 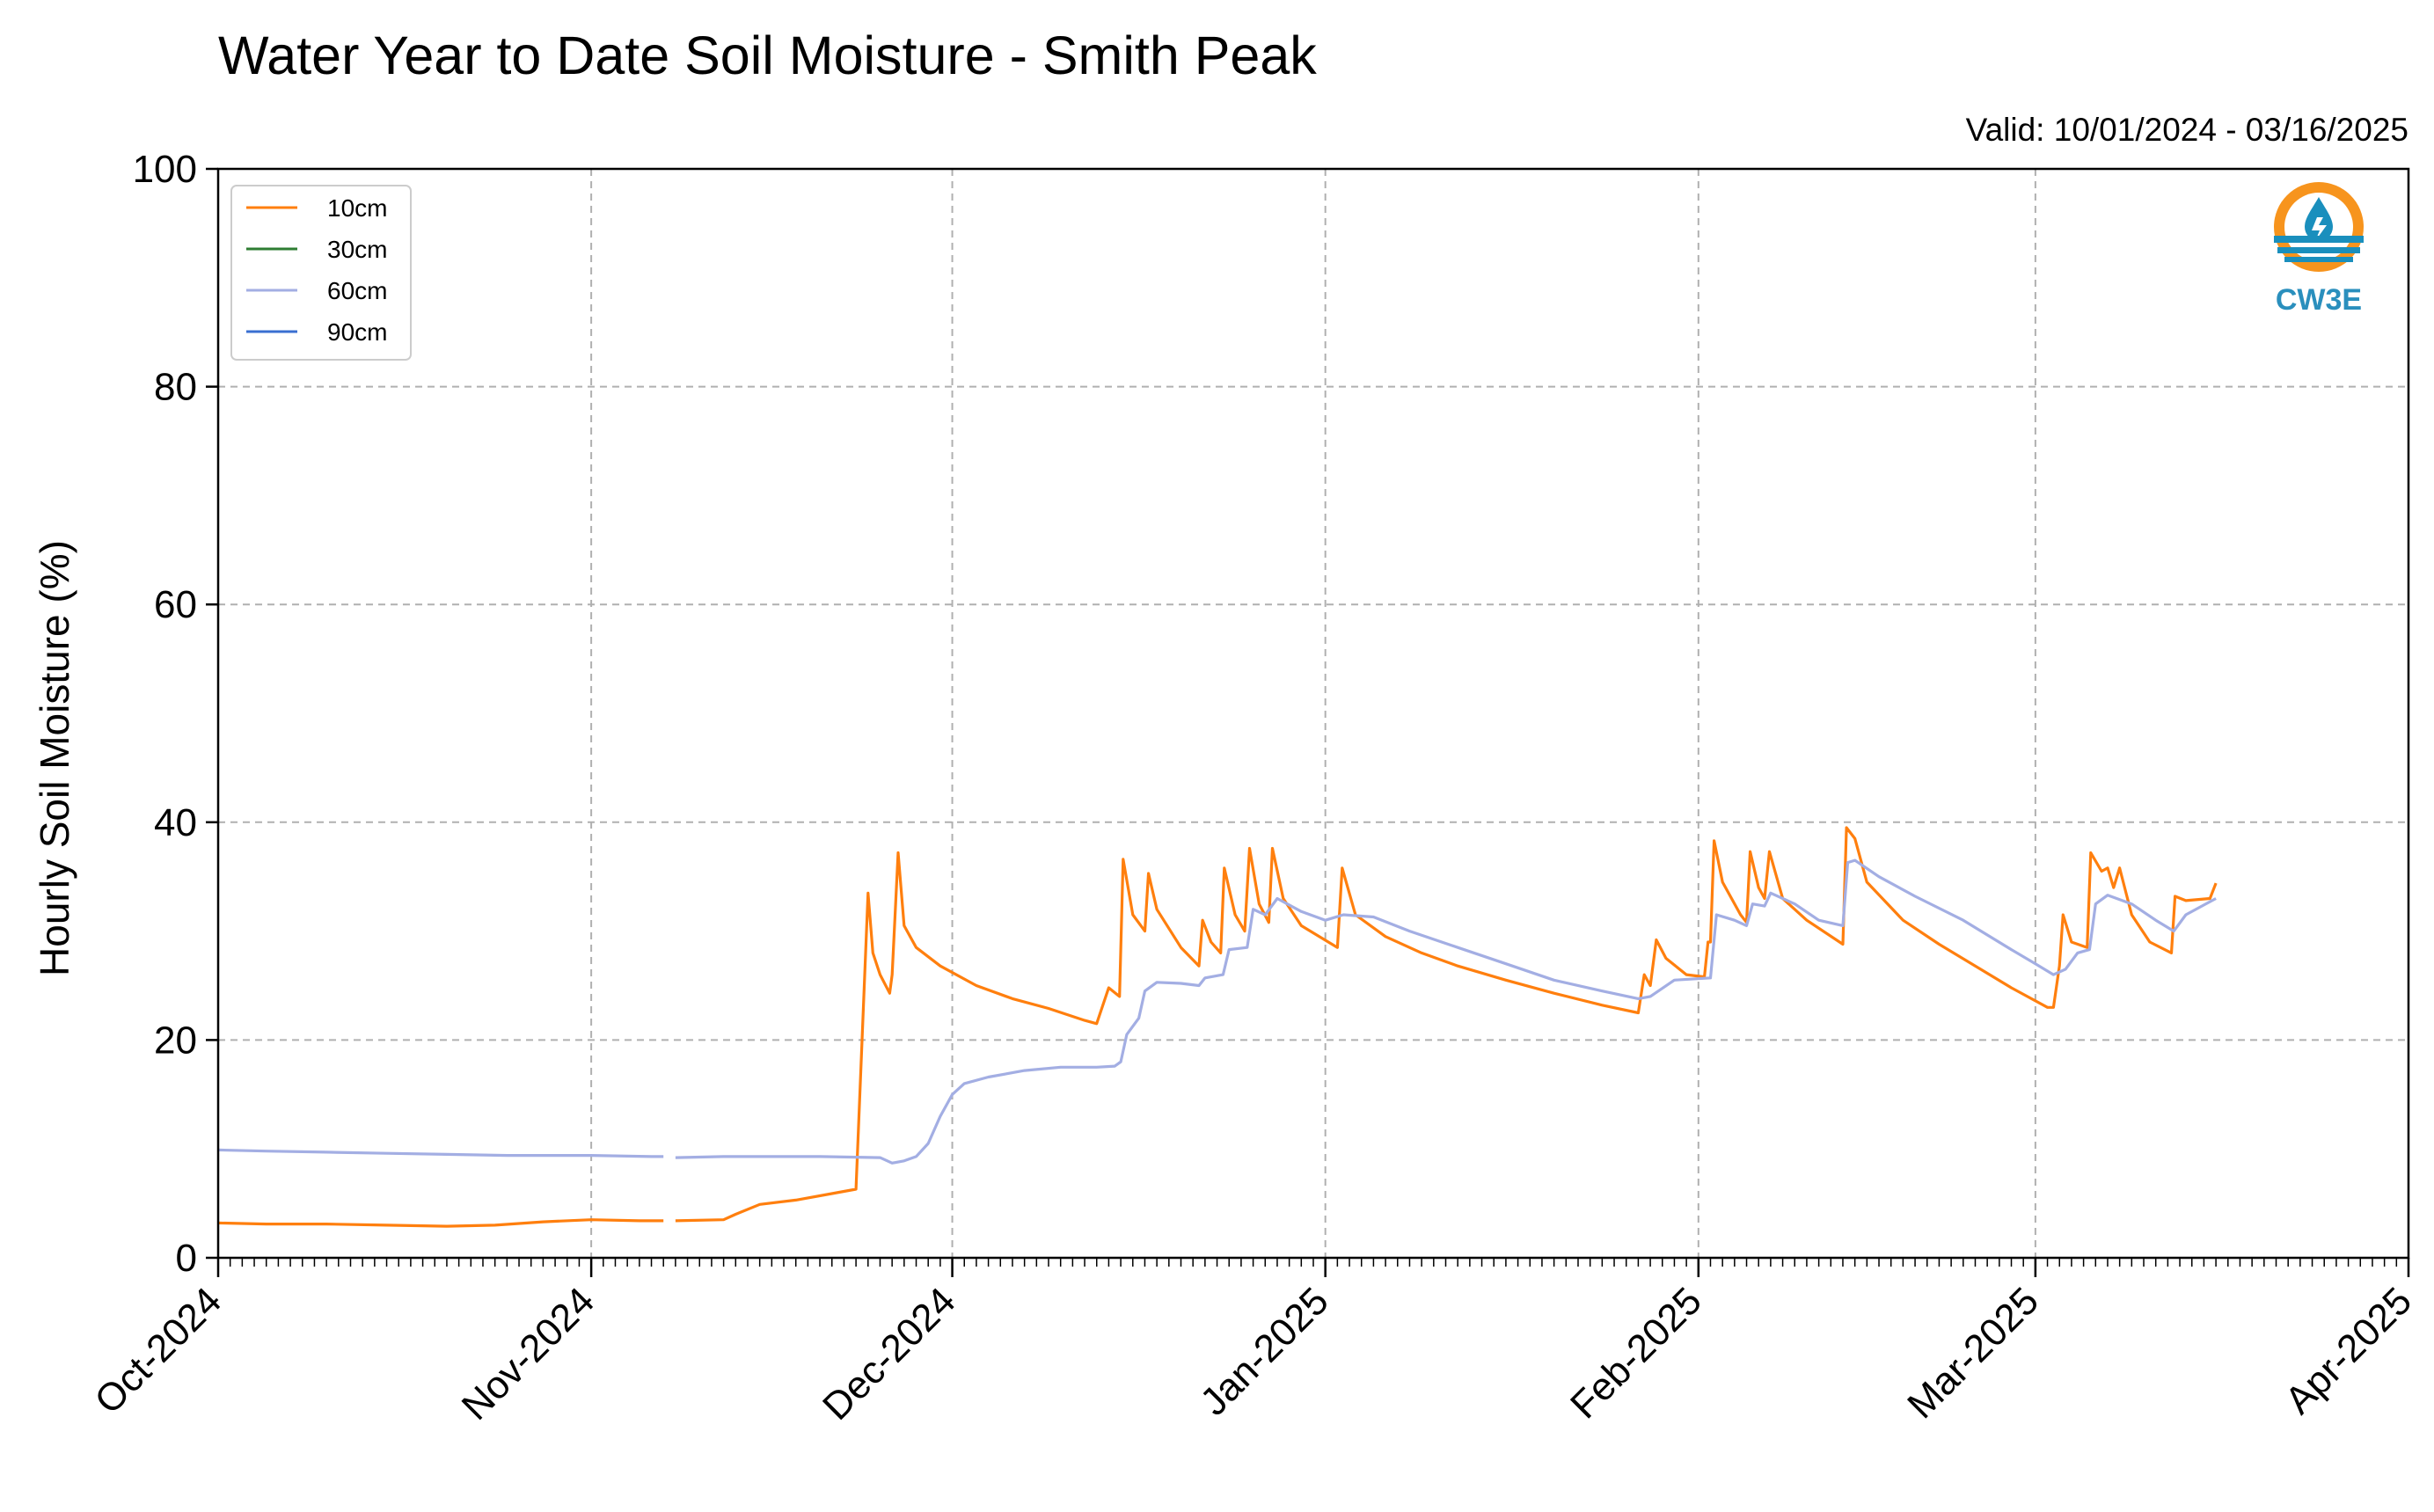 What do you see at coordinates (1973, 1353) in the screenshot?
I see `x-tick-label: Mar-2025` at bounding box center [1973, 1353].